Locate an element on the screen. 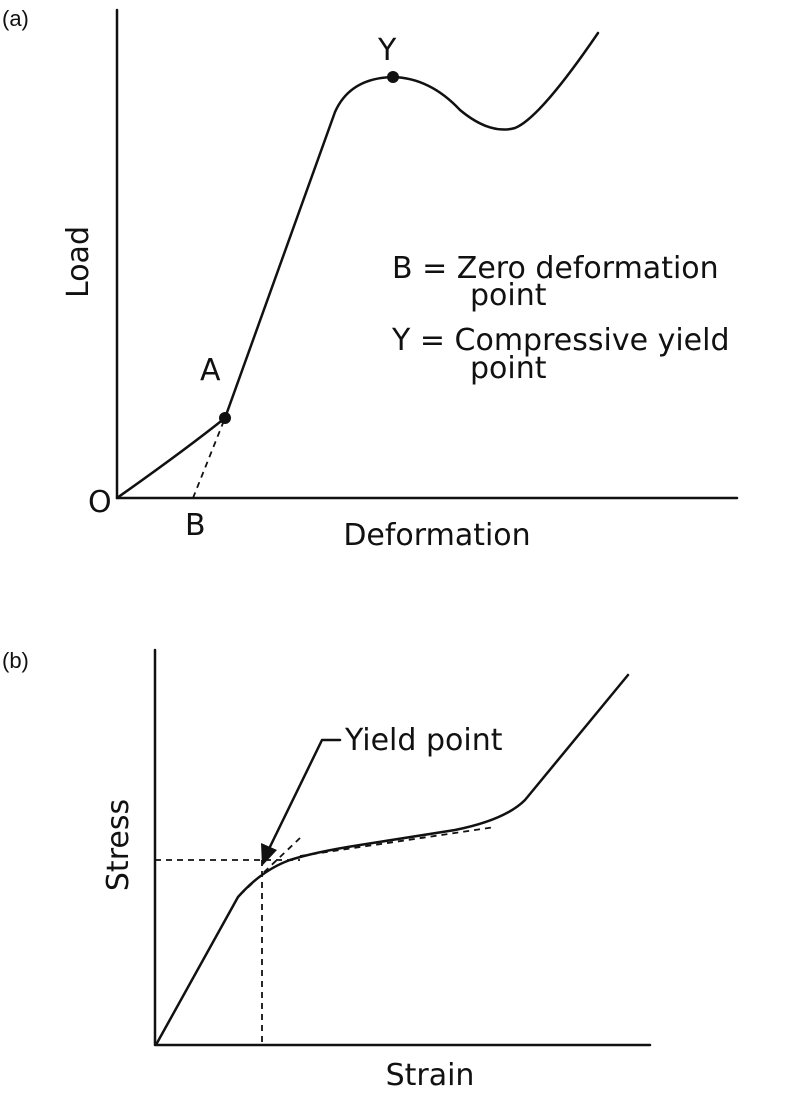 The height and width of the screenshot is (1093, 804). x-axis-label: Deformation is located at coordinates (436, 535).